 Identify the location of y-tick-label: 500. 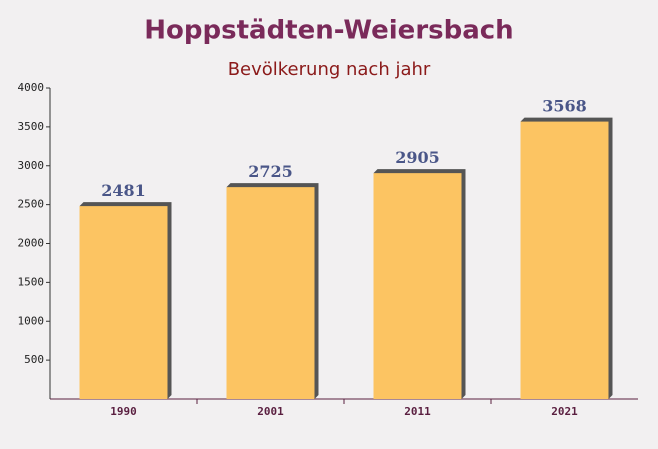
(34, 359).